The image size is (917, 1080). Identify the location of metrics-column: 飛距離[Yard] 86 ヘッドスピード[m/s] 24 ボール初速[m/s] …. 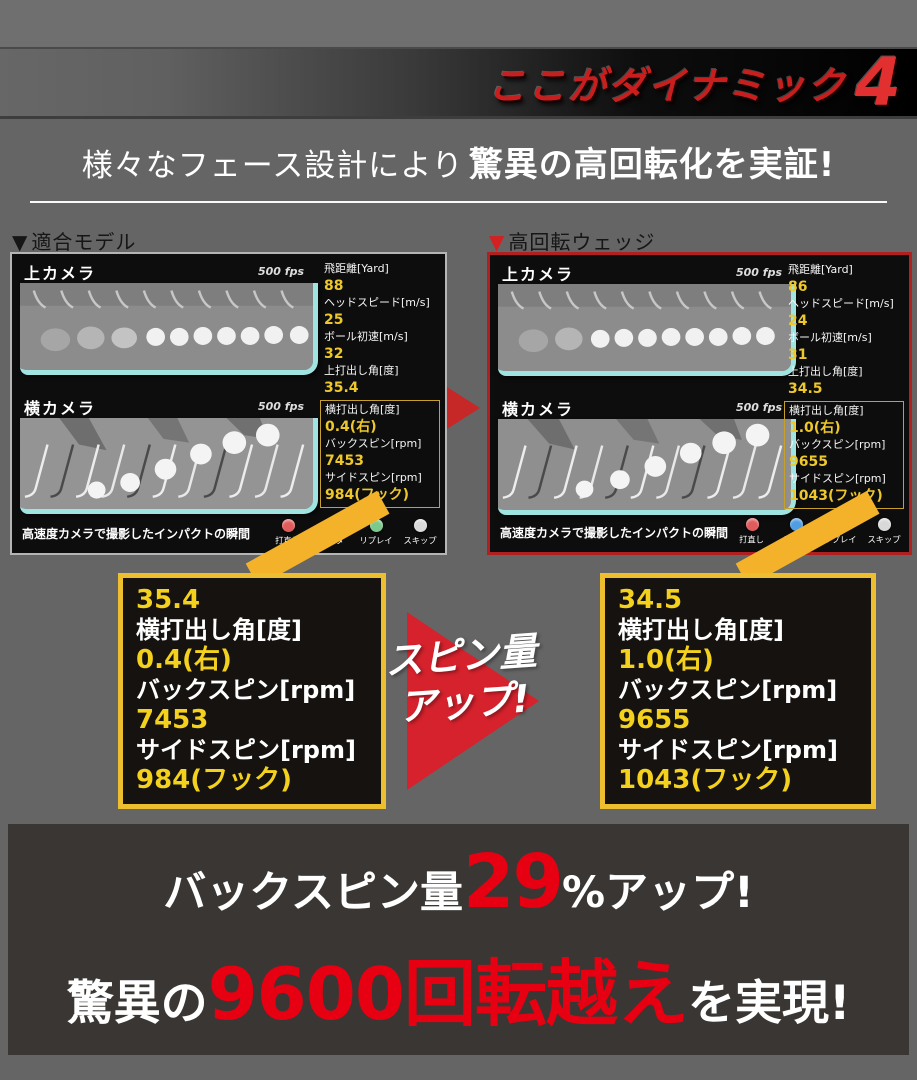
(844, 385).